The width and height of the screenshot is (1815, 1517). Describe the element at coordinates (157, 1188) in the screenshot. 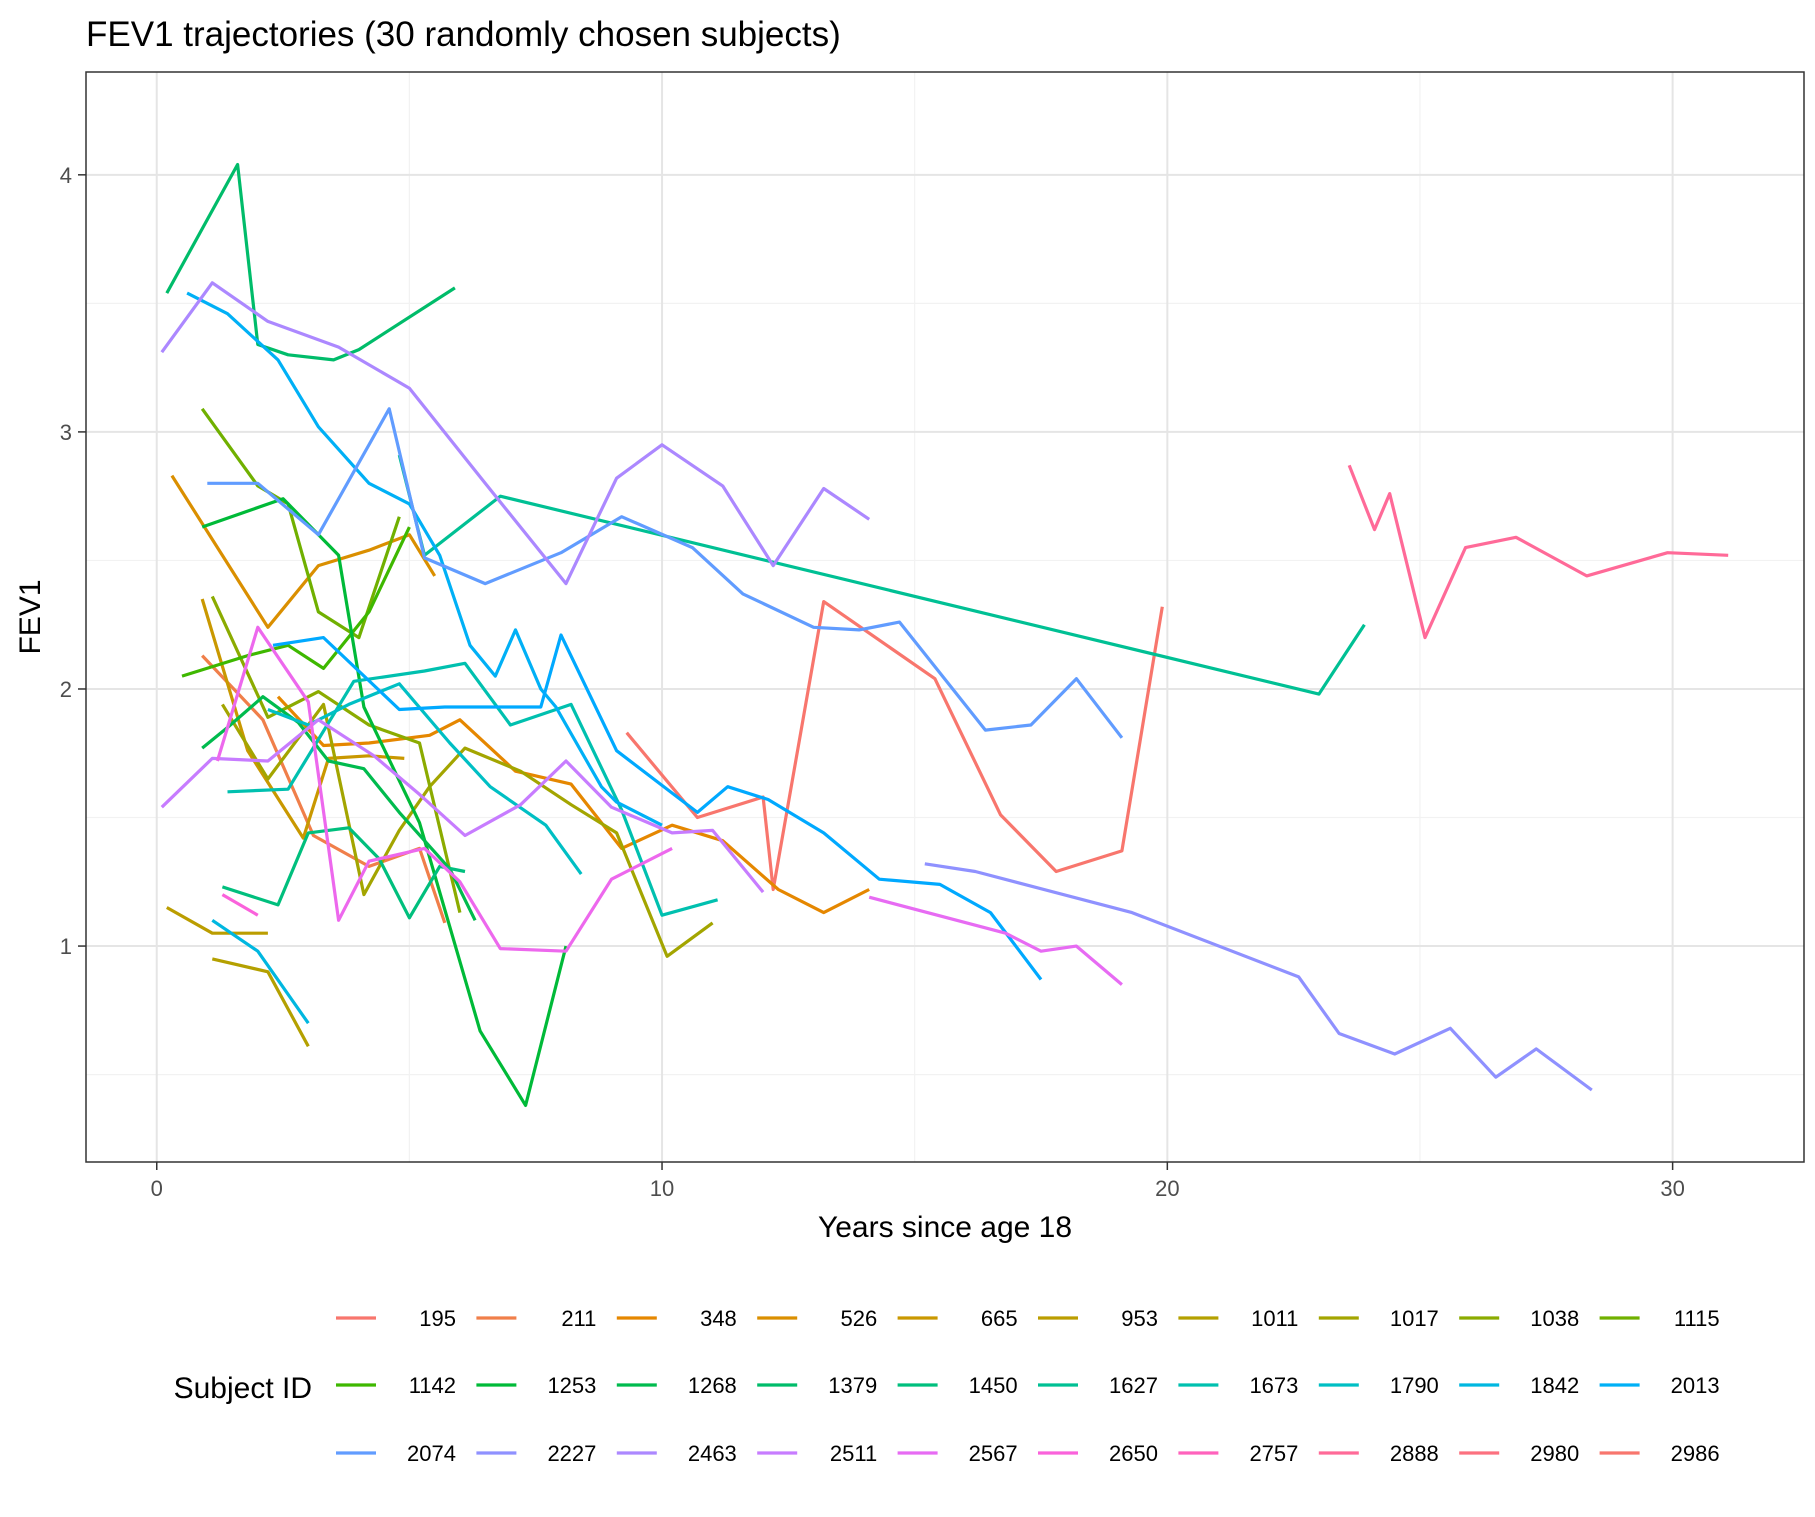

I see `x-tick-label: 0` at that location.